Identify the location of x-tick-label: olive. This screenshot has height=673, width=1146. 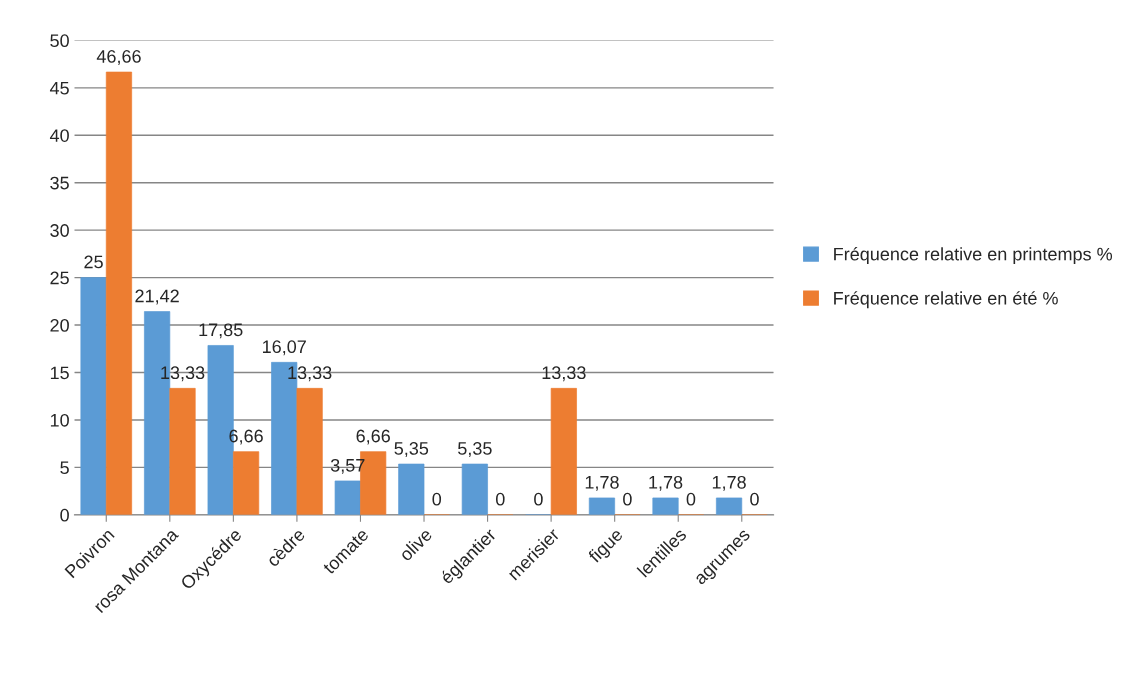
(415, 544).